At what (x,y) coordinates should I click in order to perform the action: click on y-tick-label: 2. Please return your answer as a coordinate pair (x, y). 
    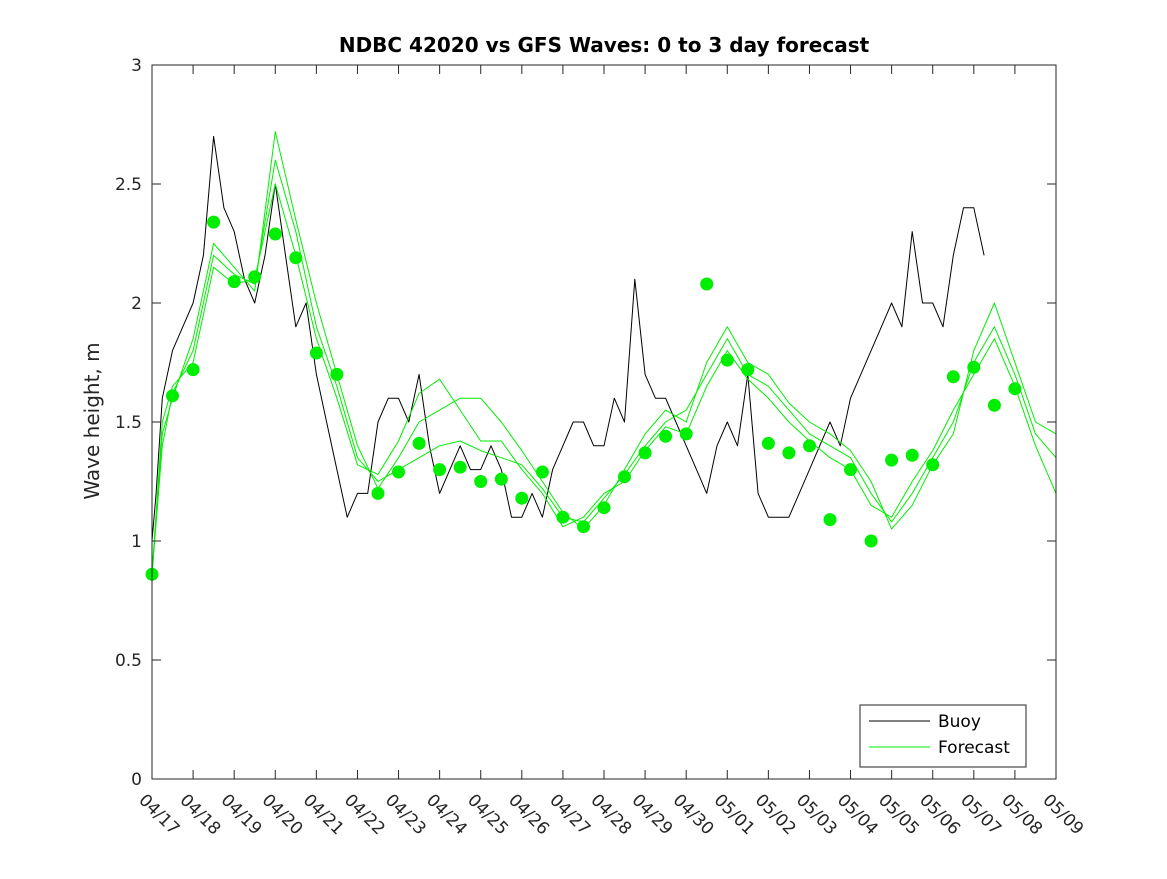
    Looking at the image, I should click on (136, 304).